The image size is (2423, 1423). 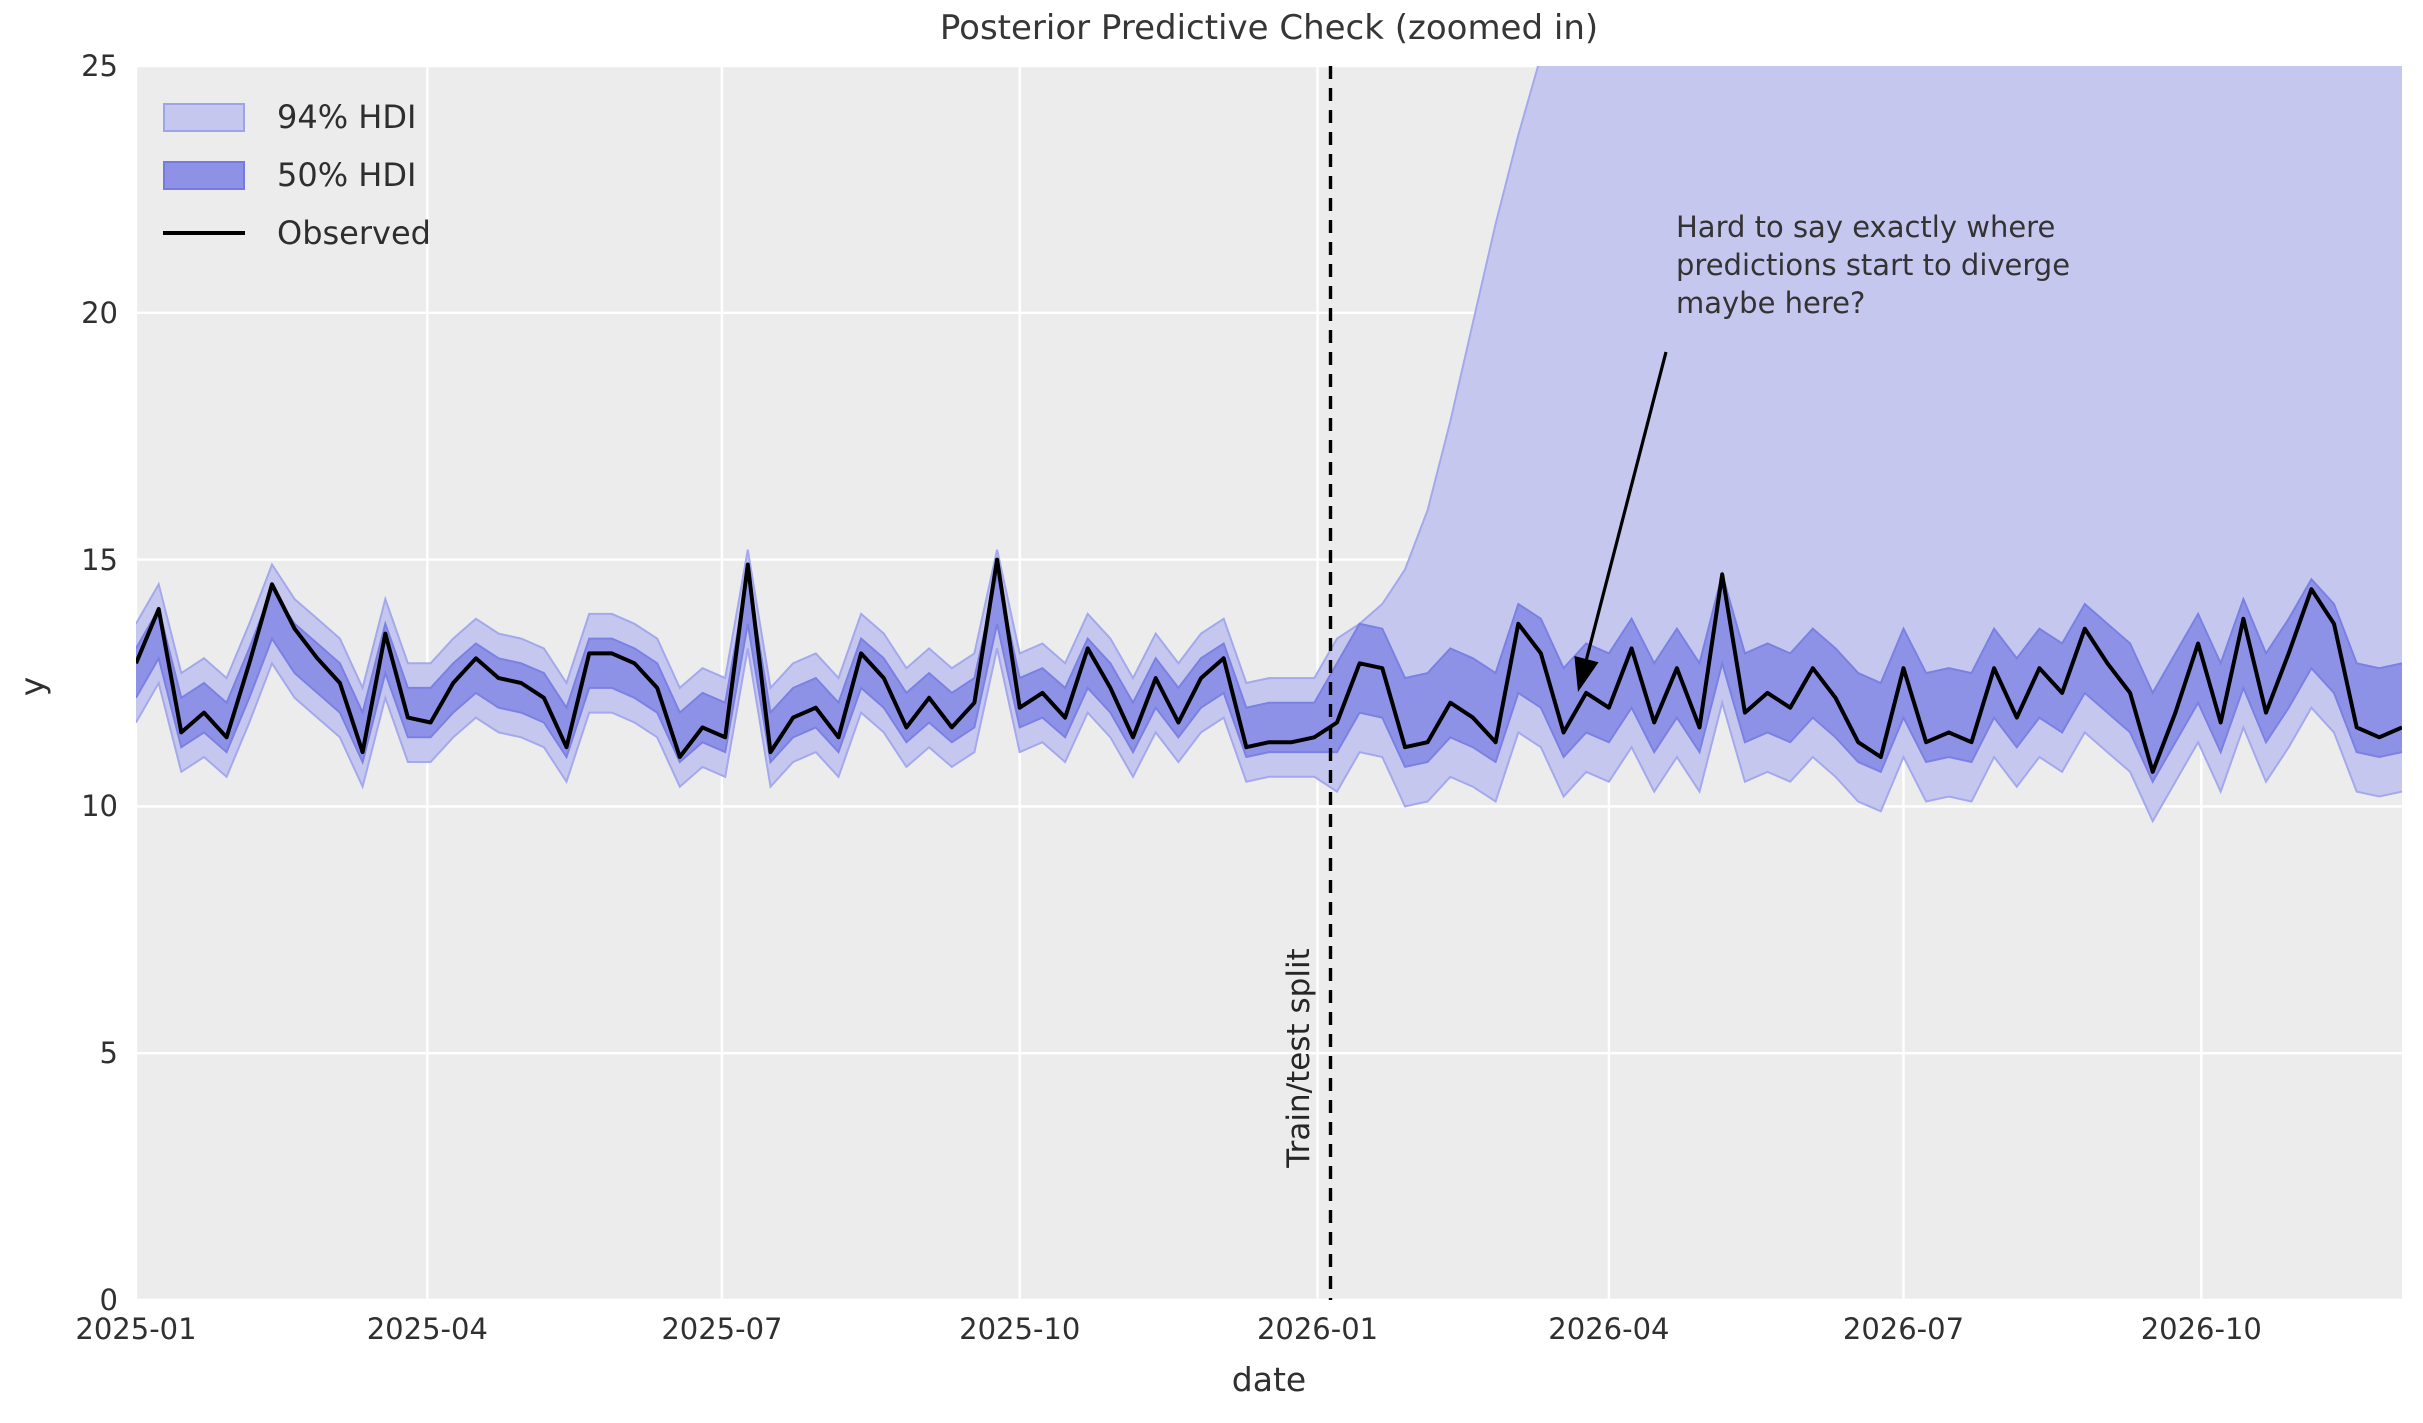 What do you see at coordinates (1866, 227) in the screenshot?
I see `annotation-line-1: Hard to say exactly where` at bounding box center [1866, 227].